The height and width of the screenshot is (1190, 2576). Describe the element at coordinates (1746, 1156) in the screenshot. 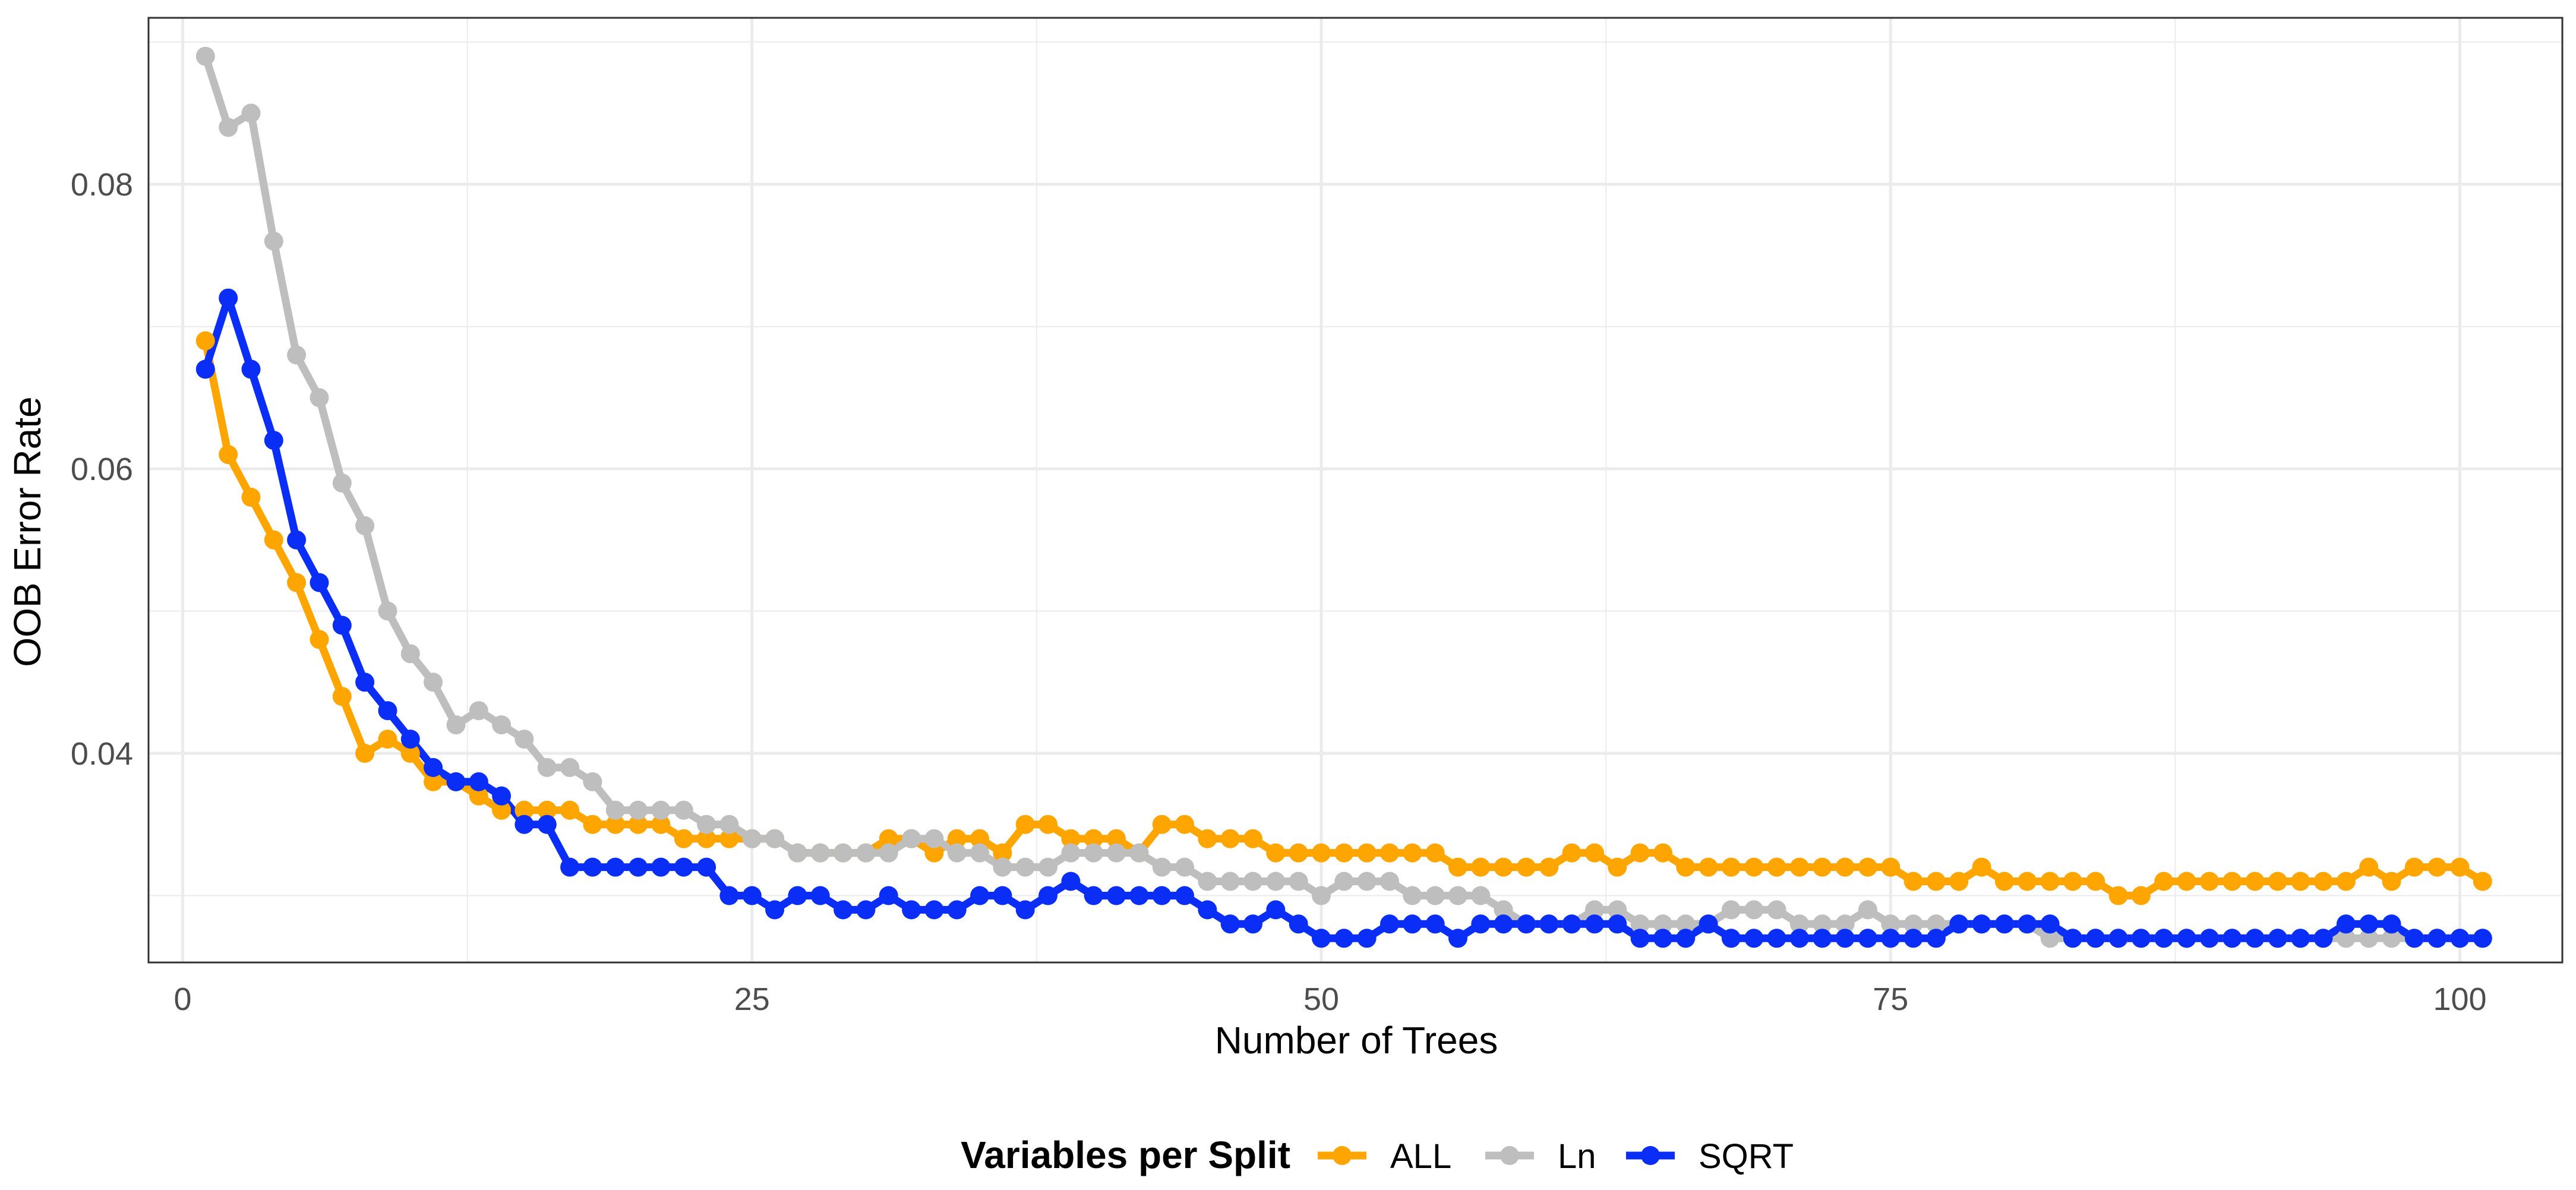

I see `legend-label-sqrt: SQRT` at that location.